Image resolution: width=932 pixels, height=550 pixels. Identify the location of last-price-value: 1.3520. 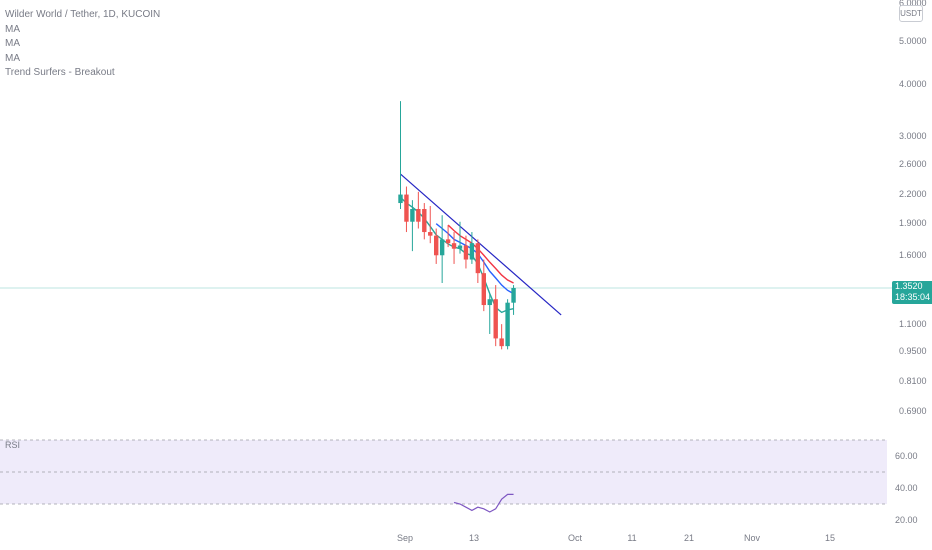
(909, 286).